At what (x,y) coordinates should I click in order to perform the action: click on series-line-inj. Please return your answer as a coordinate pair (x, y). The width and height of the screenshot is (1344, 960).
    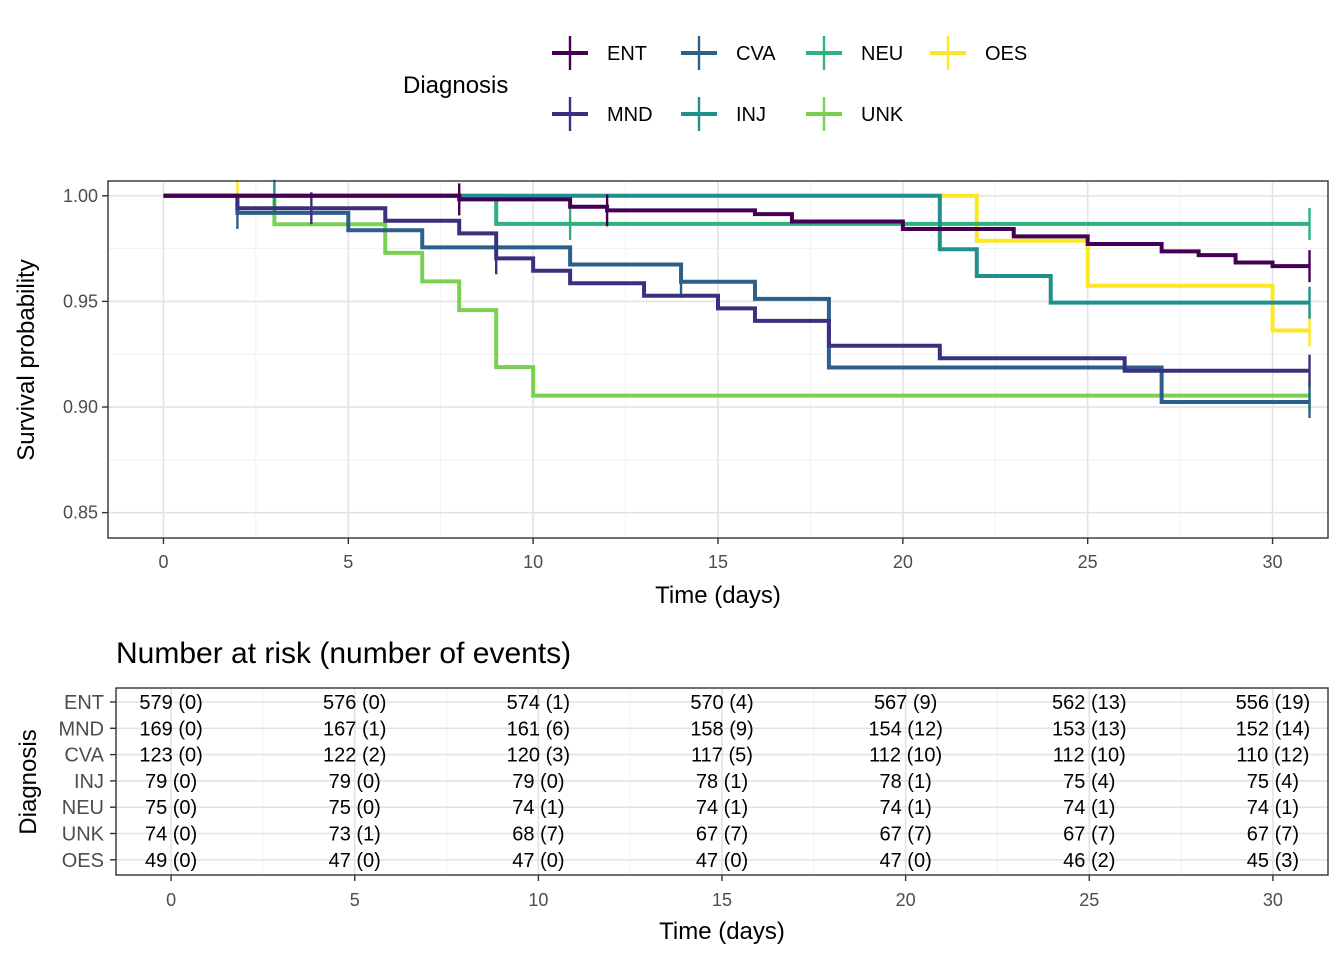
    Looking at the image, I should click on (736, 249).